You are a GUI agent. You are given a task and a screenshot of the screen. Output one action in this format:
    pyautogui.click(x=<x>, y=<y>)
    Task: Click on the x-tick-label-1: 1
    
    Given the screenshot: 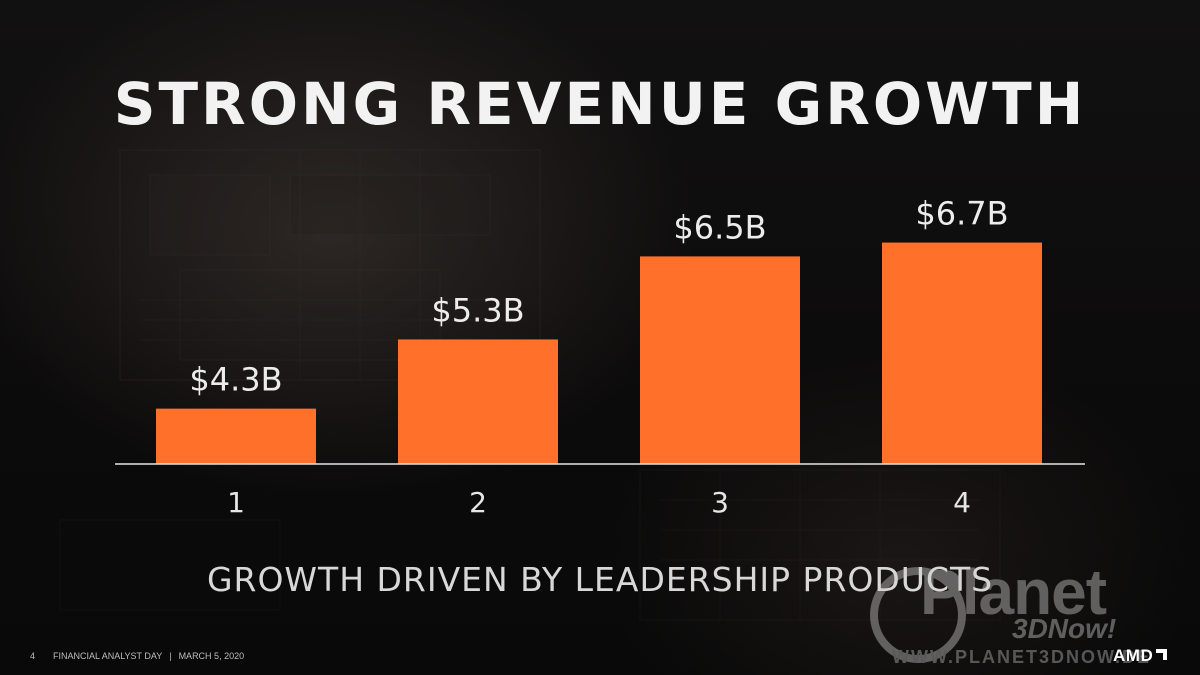 What is the action you would take?
    pyautogui.click(x=236, y=502)
    